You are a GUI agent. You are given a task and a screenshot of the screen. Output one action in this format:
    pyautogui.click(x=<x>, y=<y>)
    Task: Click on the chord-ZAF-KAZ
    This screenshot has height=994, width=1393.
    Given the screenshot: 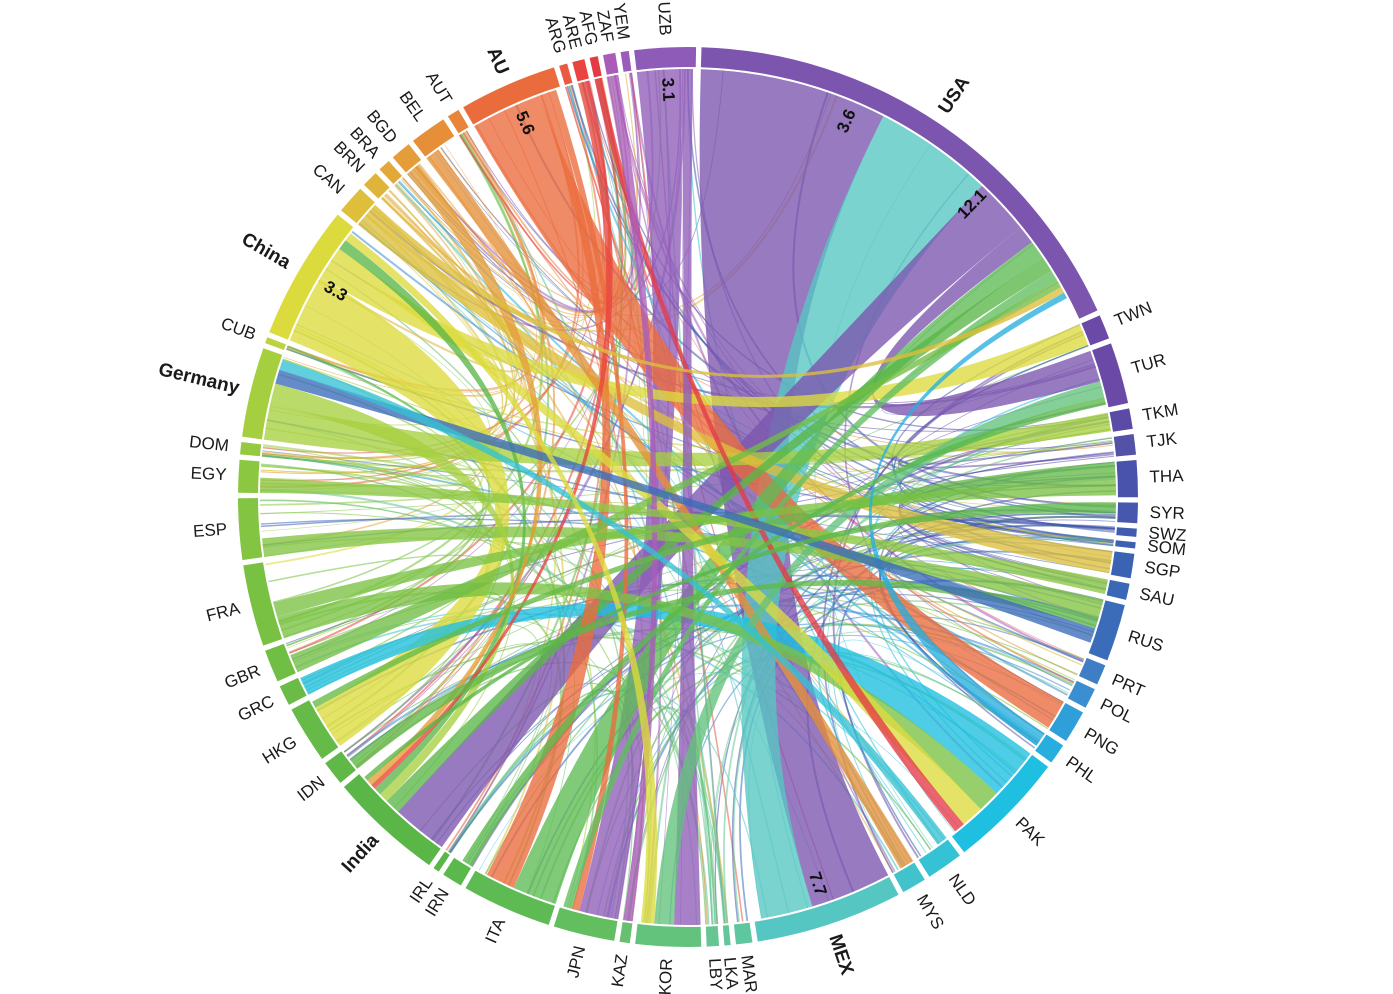 What is the action you would take?
    pyautogui.click(x=632, y=498)
    